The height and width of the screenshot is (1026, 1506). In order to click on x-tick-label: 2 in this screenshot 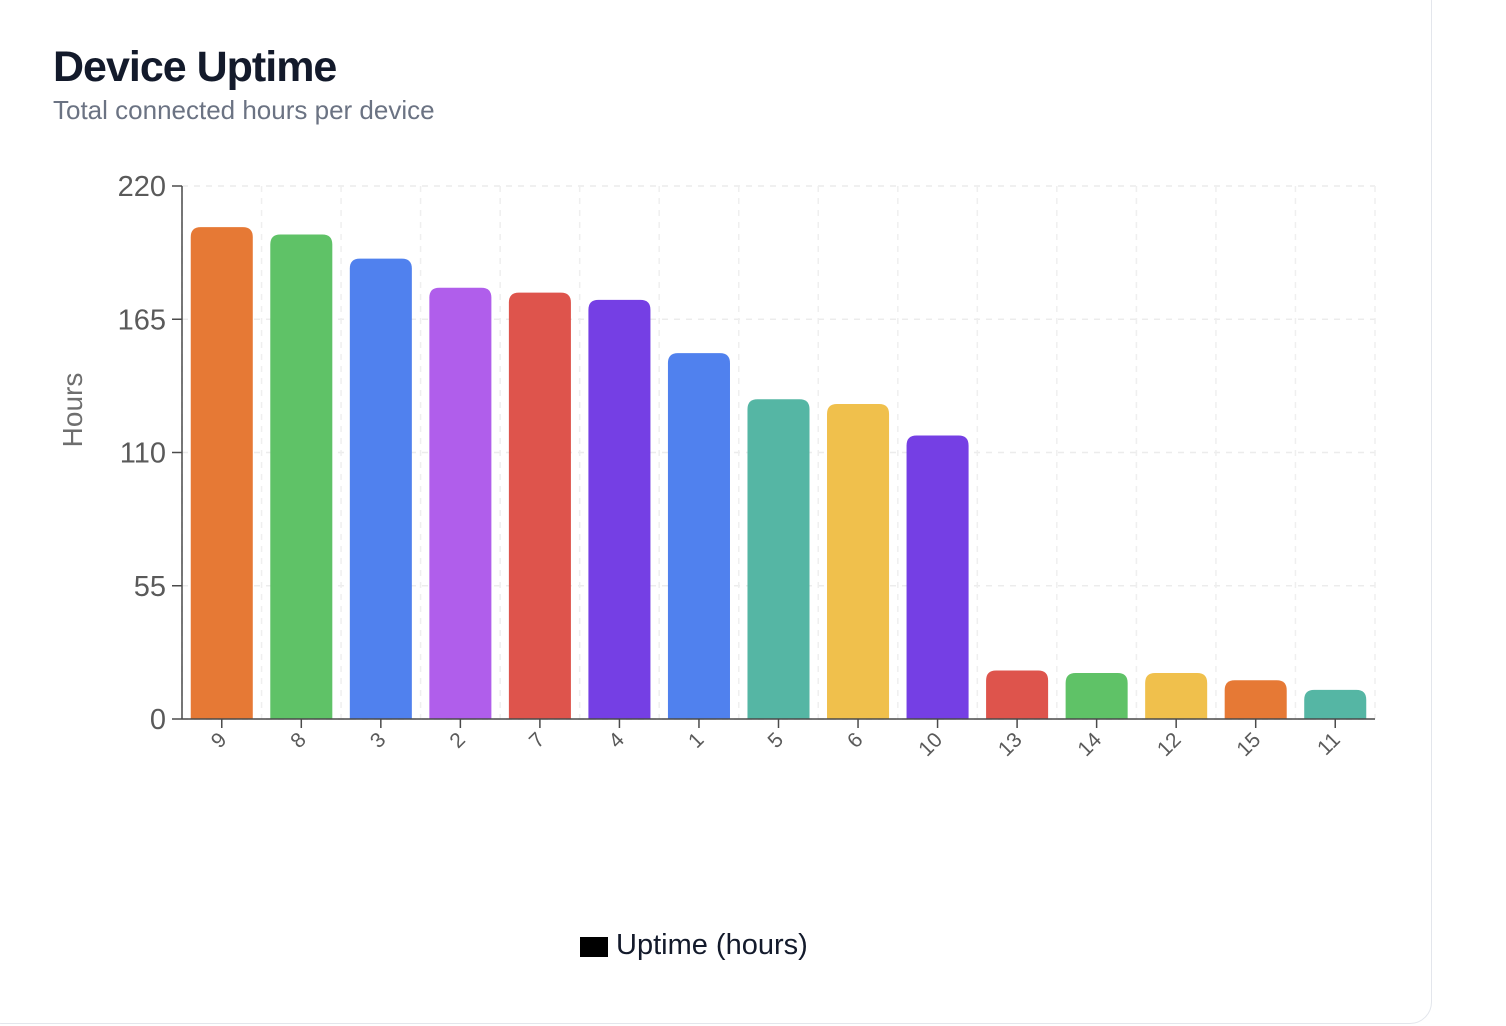, I will do `click(457, 740)`.